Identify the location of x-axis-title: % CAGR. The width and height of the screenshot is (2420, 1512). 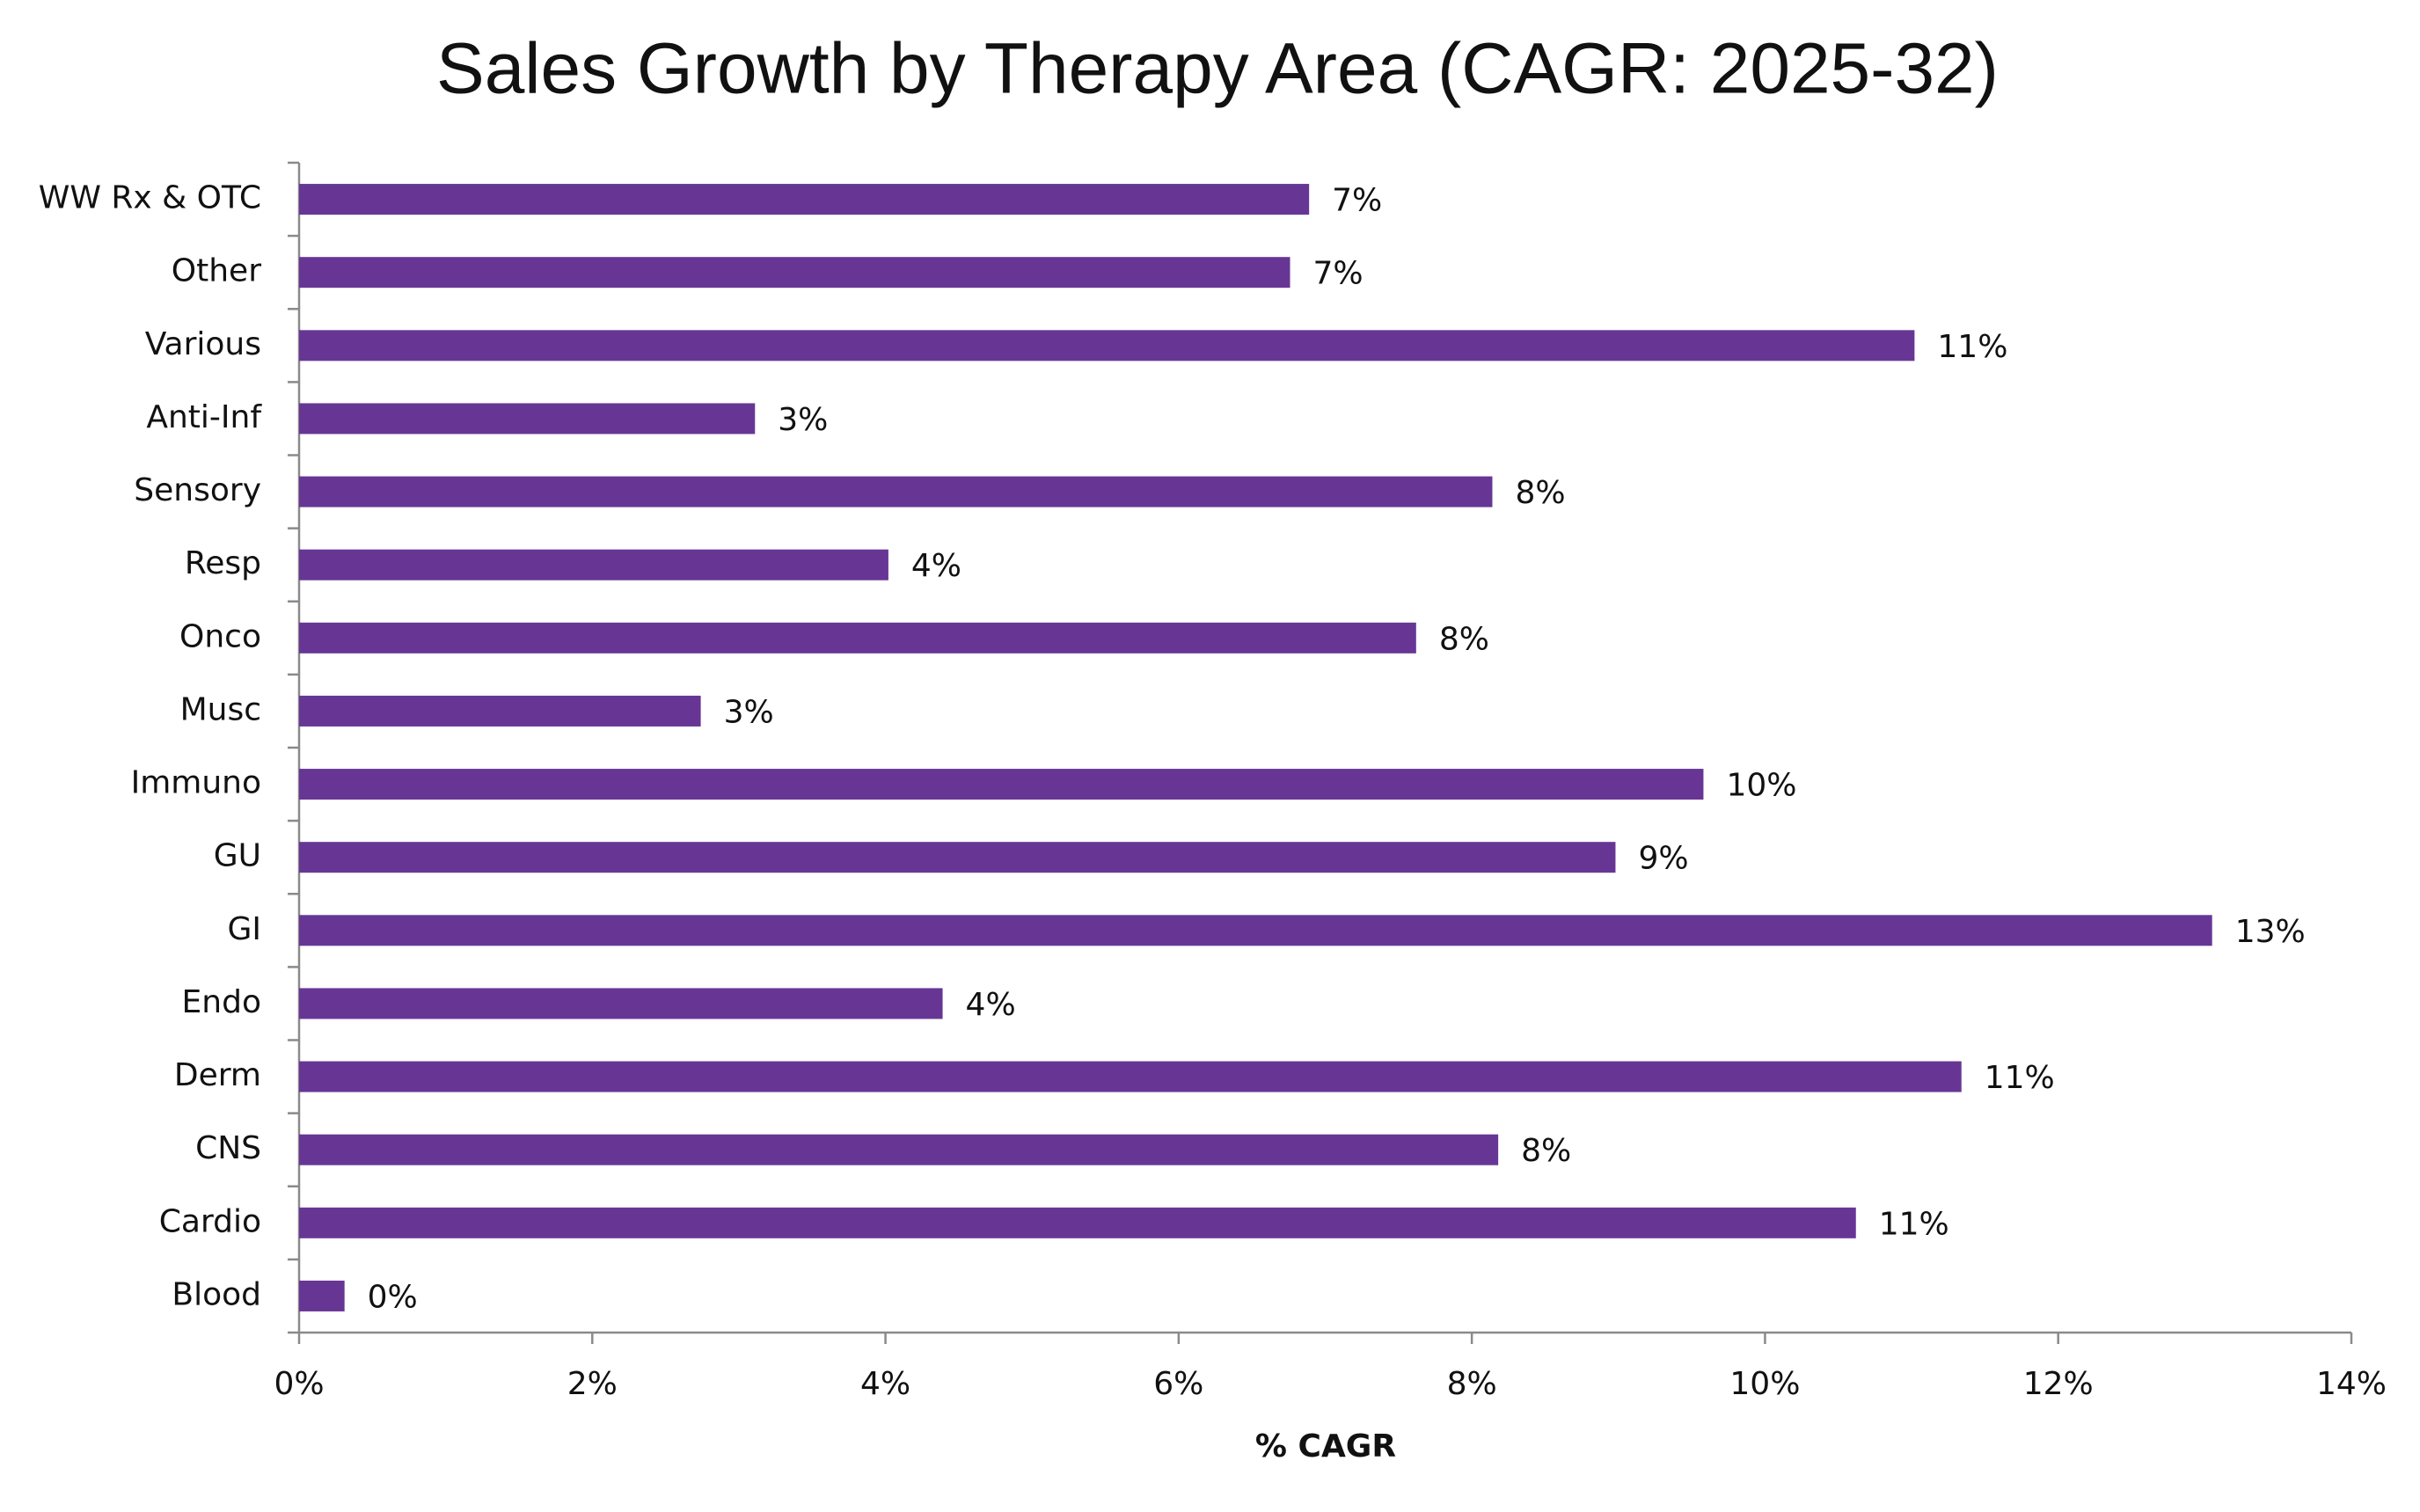
(1325, 1446).